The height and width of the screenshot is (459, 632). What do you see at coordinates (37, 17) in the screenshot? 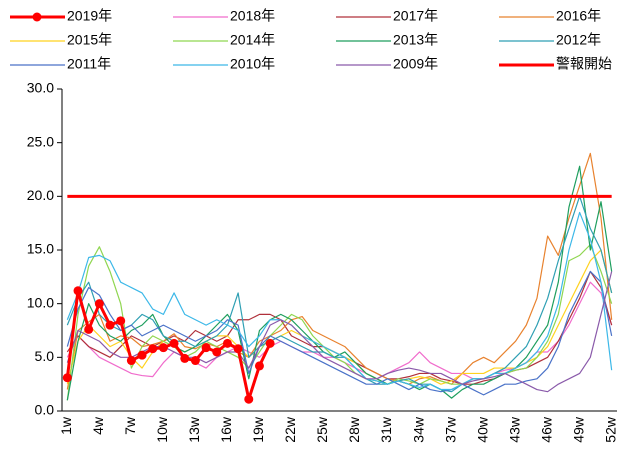
I see `legend-marker` at bounding box center [37, 17].